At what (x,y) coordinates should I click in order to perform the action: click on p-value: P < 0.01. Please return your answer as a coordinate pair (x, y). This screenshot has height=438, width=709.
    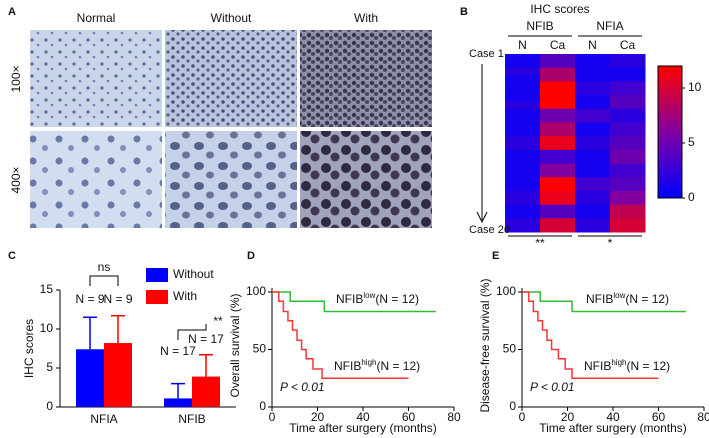
    Looking at the image, I should click on (302, 387).